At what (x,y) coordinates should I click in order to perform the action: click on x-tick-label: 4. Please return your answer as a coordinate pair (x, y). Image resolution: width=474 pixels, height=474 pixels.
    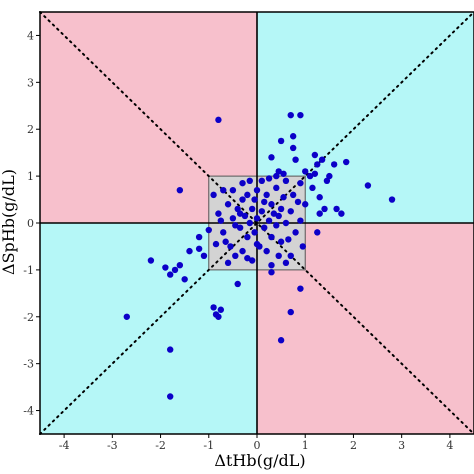
    Looking at the image, I should click on (449, 445).